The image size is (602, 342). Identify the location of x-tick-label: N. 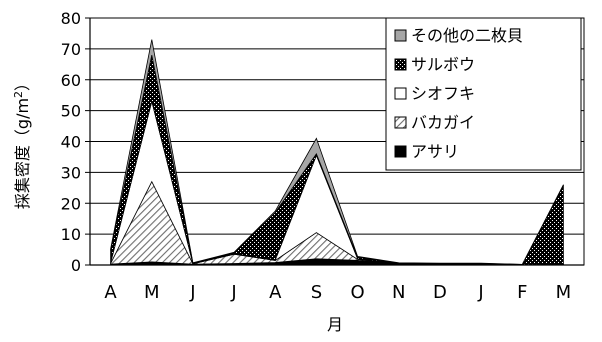
(398, 292).